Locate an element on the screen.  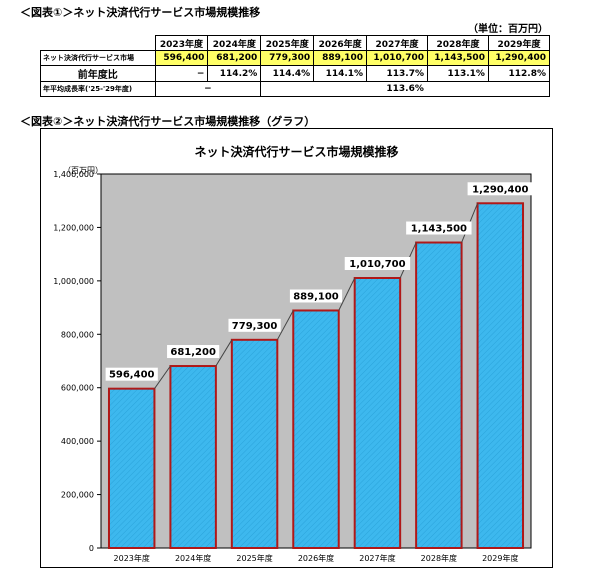
cagr-dash-cell: − is located at coordinates (208, 89).